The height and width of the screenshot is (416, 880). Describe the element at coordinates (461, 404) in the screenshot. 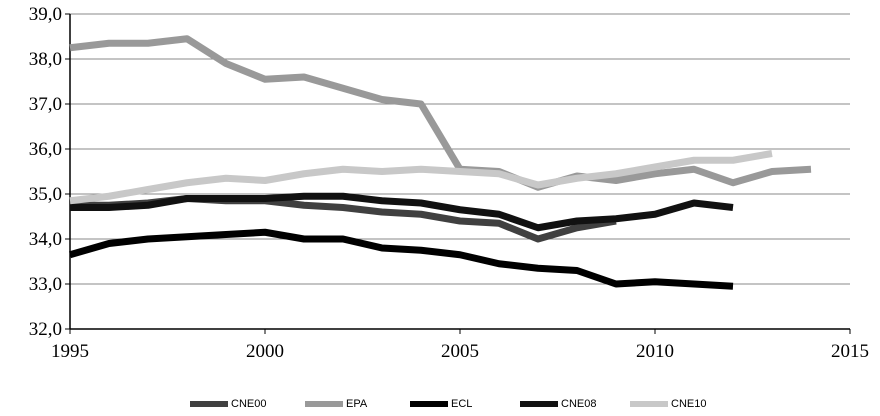

I see `legend-label: ECL` at that location.